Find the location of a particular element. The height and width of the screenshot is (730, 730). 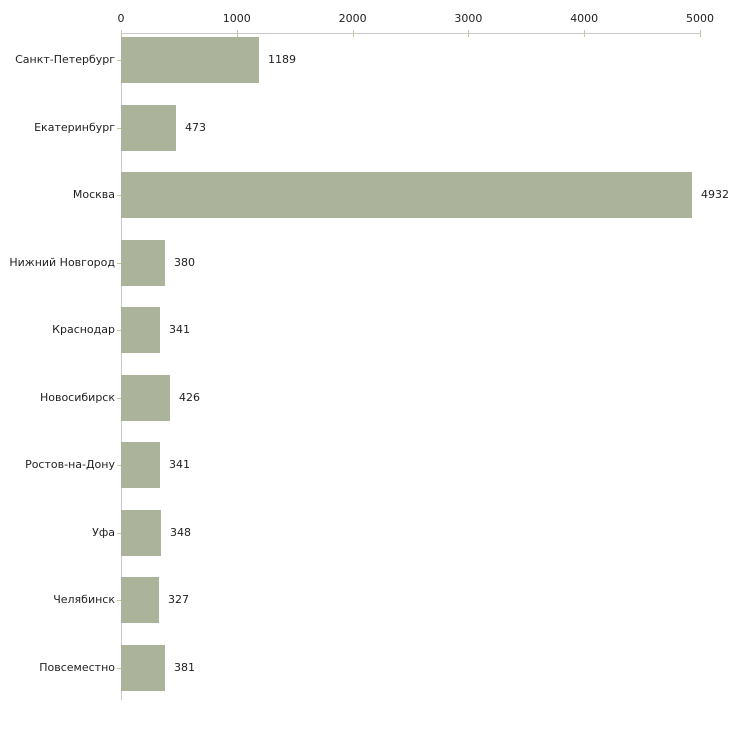

category-label: Повсеместно is located at coordinates (77, 667).